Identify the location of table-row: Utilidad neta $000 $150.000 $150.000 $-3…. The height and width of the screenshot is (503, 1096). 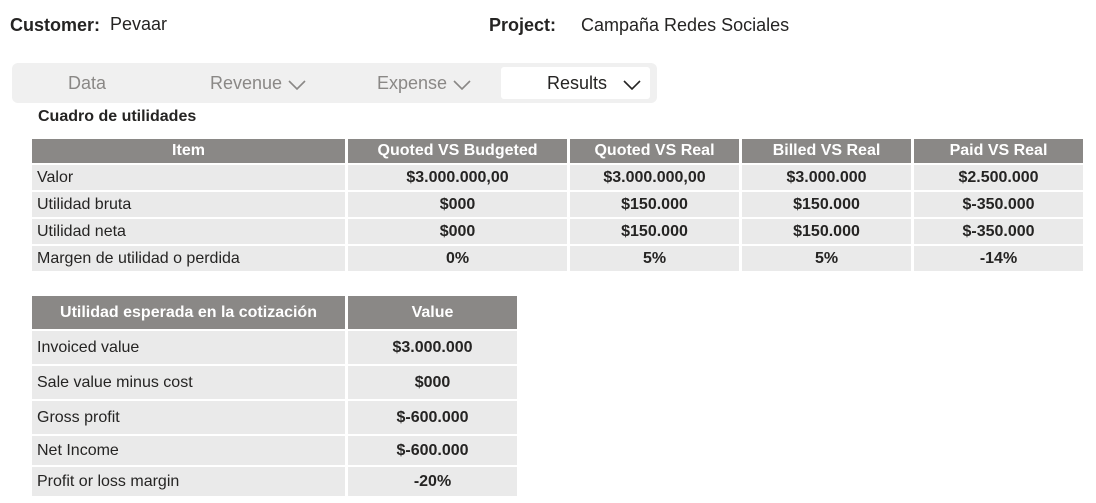
(557, 230).